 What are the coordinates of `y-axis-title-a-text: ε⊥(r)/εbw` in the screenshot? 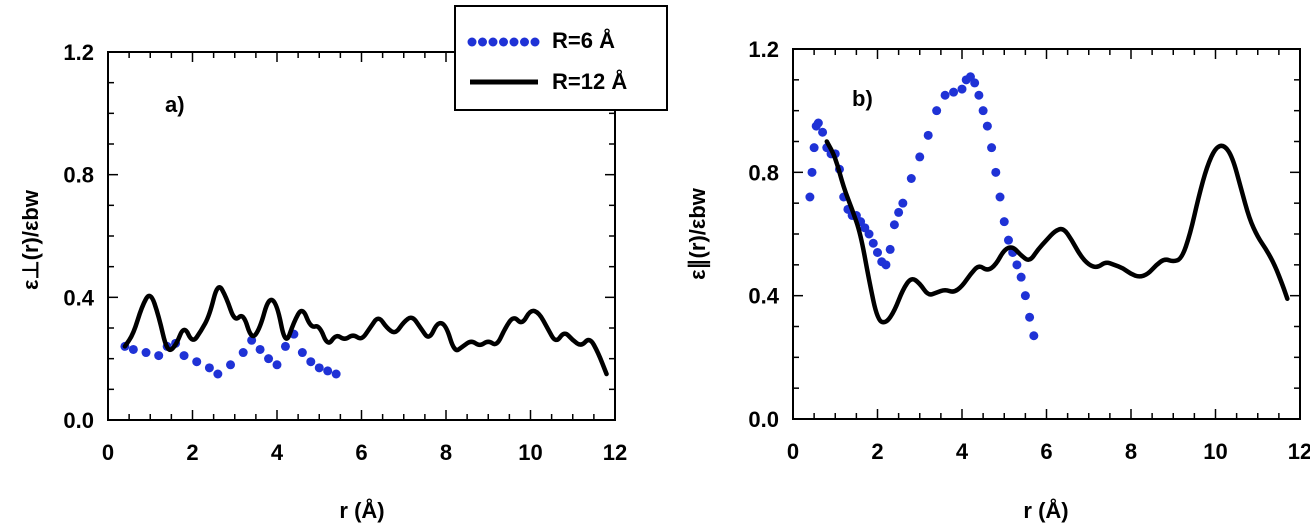 It's located at (30, 239).